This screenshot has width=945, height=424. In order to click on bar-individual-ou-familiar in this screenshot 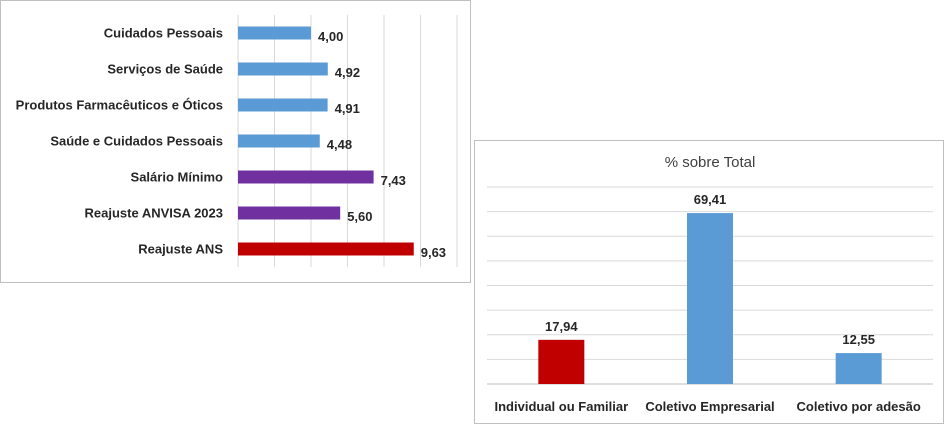, I will do `click(561, 361)`.